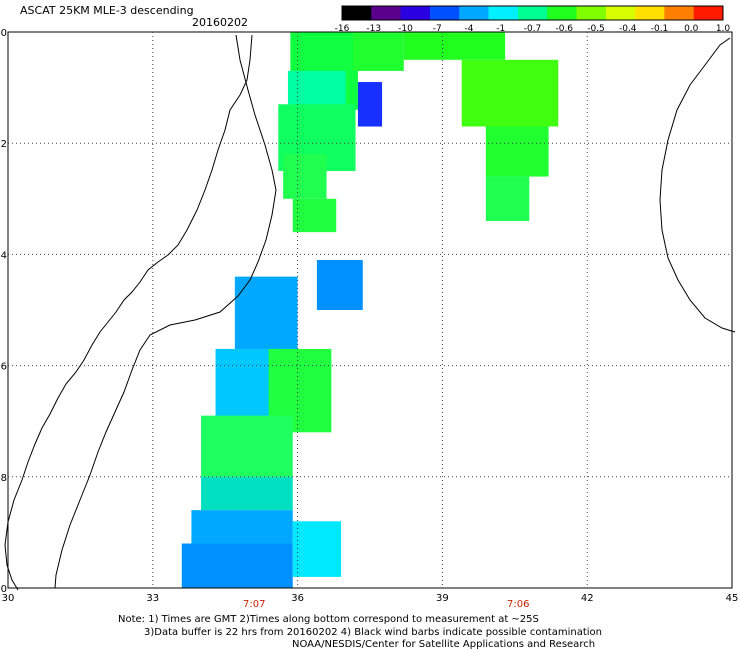 The height and width of the screenshot is (650, 740). Describe the element at coordinates (3, 255) in the screenshot. I see `latitude-label: -24` at that location.